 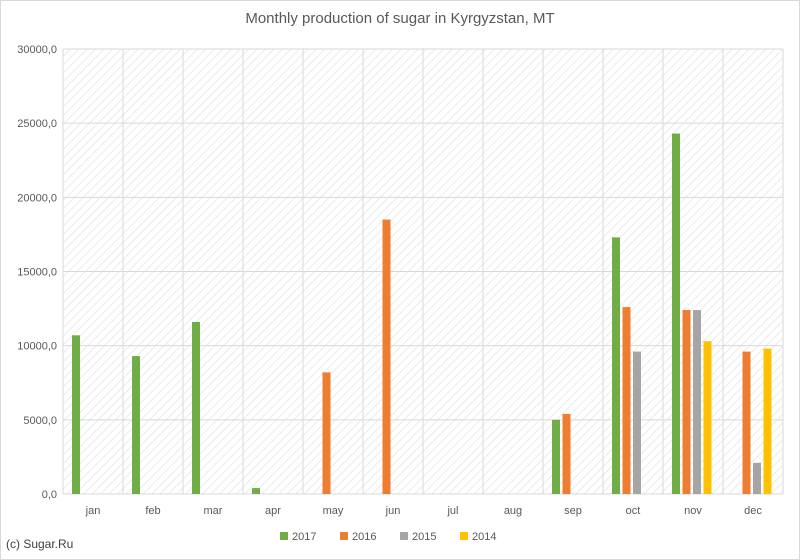 I want to click on x-tick-label: mar, so click(x=213, y=511).